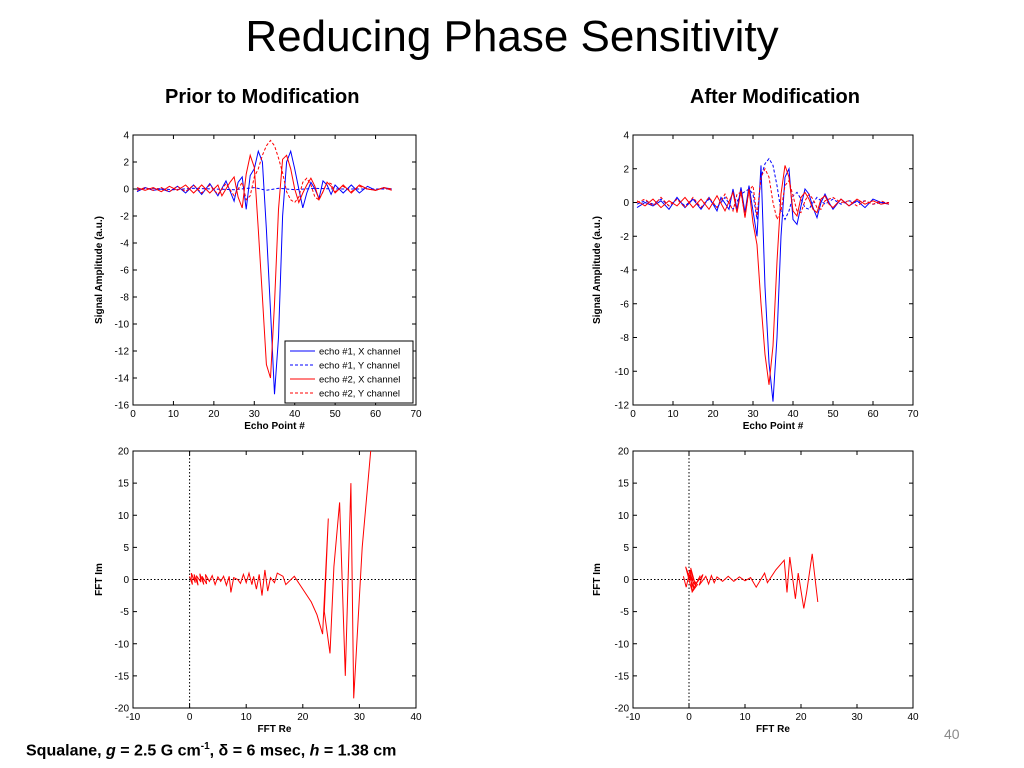 This screenshot has width=1024, height=768. Describe the element at coordinates (295, 414) in the screenshot. I see `chart-tl-x-tick-label: 40` at that location.